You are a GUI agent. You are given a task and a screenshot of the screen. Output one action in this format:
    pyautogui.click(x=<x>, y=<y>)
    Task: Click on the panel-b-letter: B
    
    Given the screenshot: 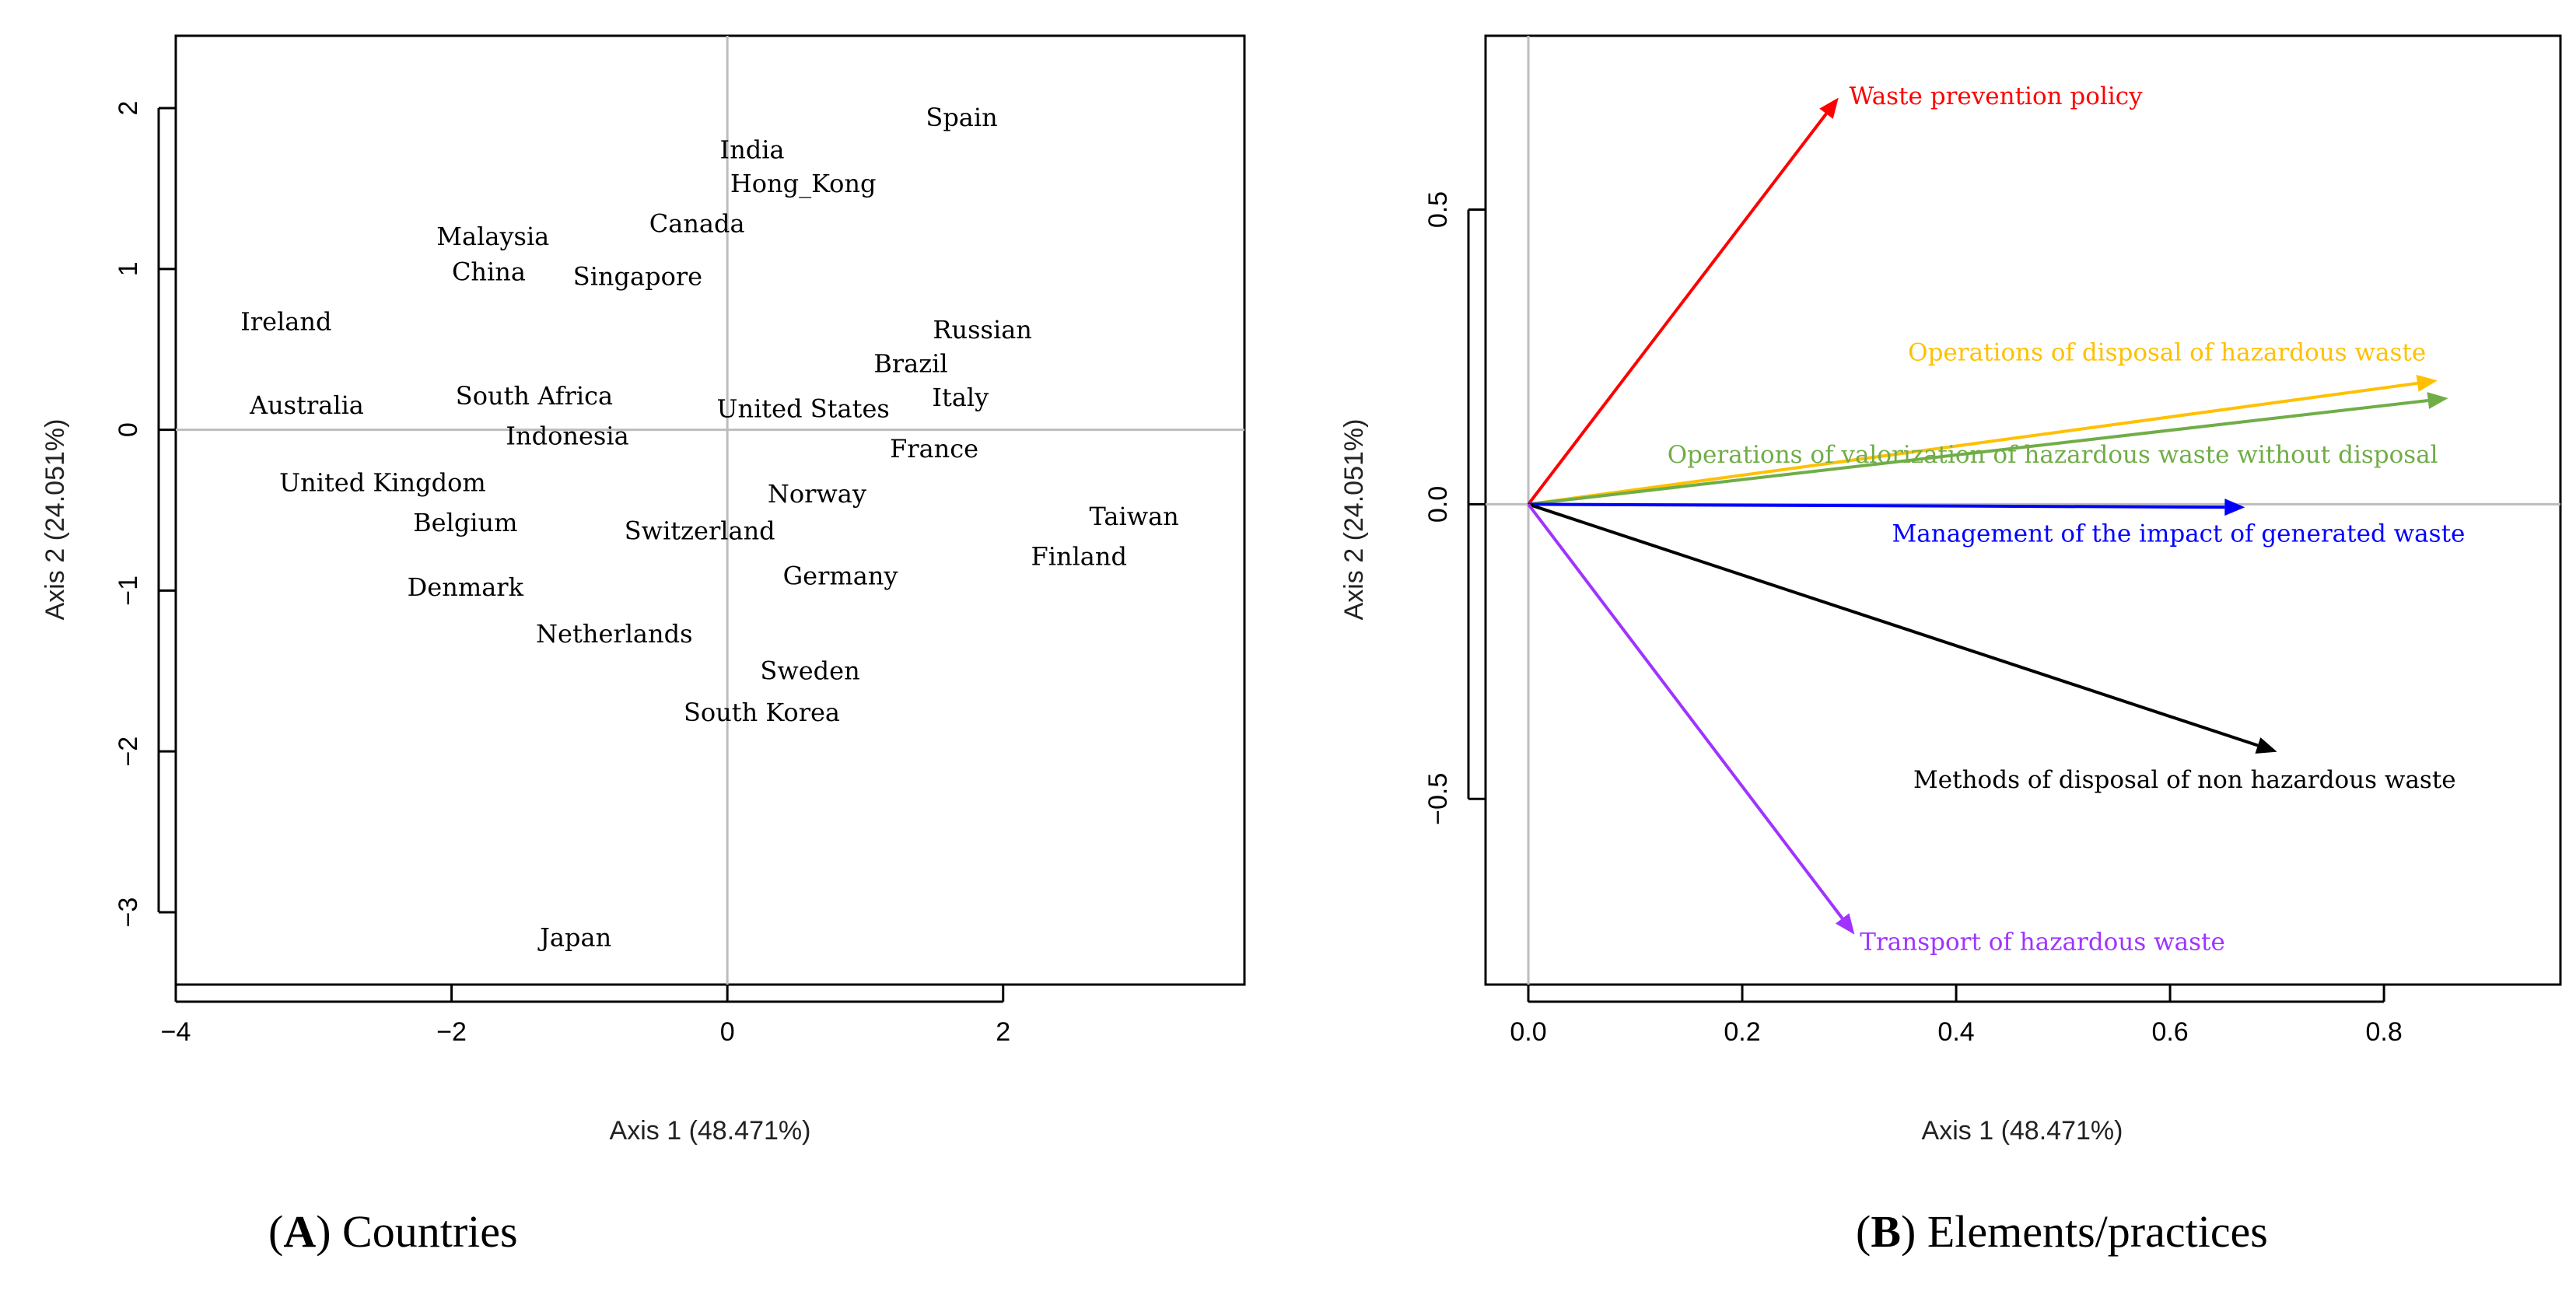 What is the action you would take?
    pyautogui.click(x=1886, y=1231)
    